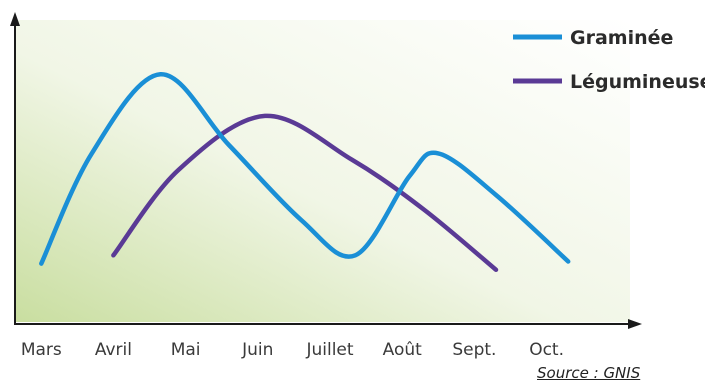 This screenshot has width=705, height=391. Describe the element at coordinates (113, 350) in the screenshot. I see `x-tick-label: Avril` at that location.